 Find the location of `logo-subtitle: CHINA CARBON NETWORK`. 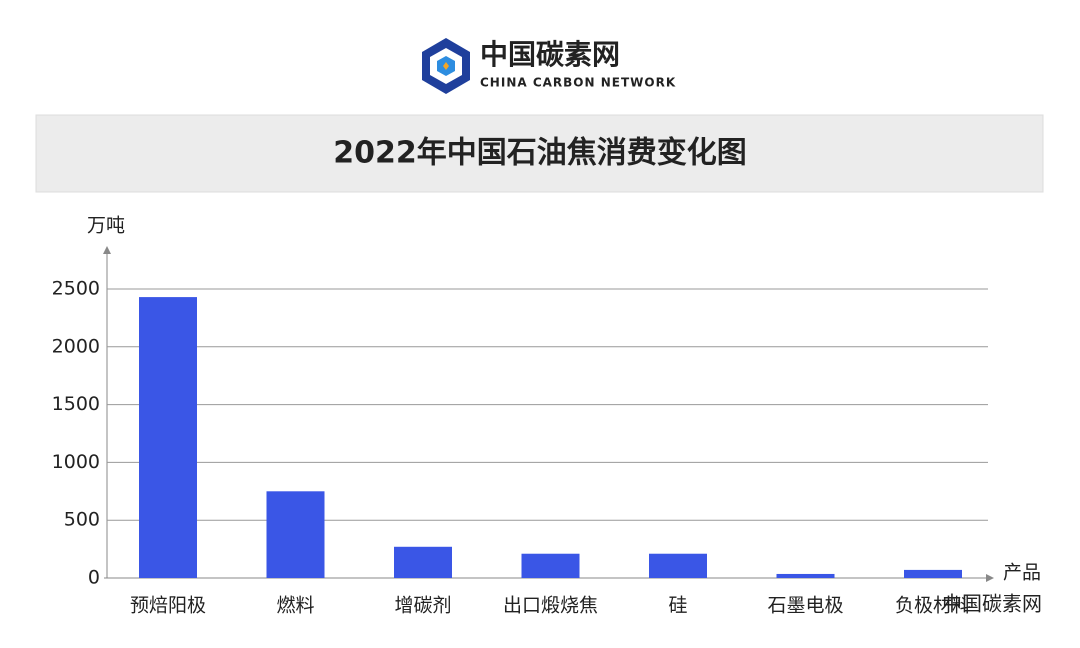

logo-subtitle: CHINA CARBON NETWORK is located at coordinates (578, 83).